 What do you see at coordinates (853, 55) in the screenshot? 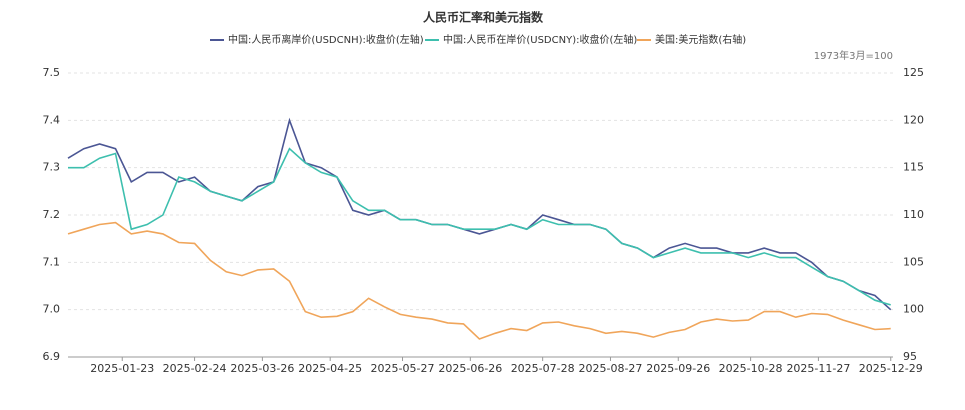
I see `axis-note: 1973年3月=100` at bounding box center [853, 55].